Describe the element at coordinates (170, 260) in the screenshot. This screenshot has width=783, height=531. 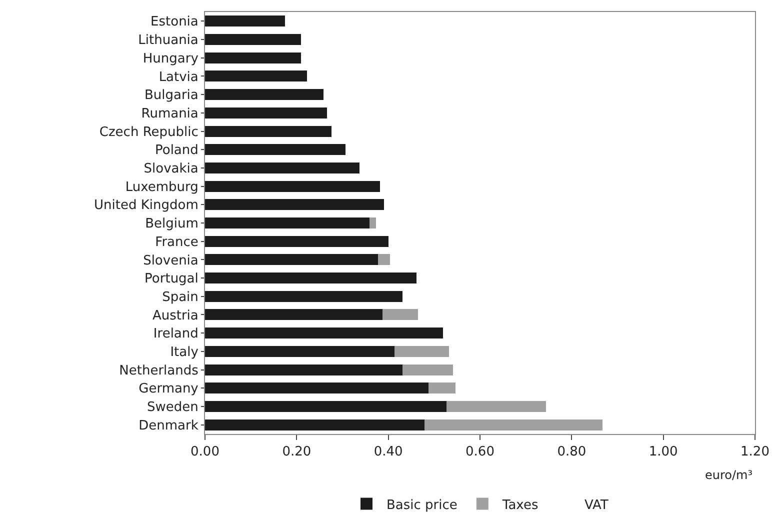
I see `y-tick-label: Slovenia` at that location.